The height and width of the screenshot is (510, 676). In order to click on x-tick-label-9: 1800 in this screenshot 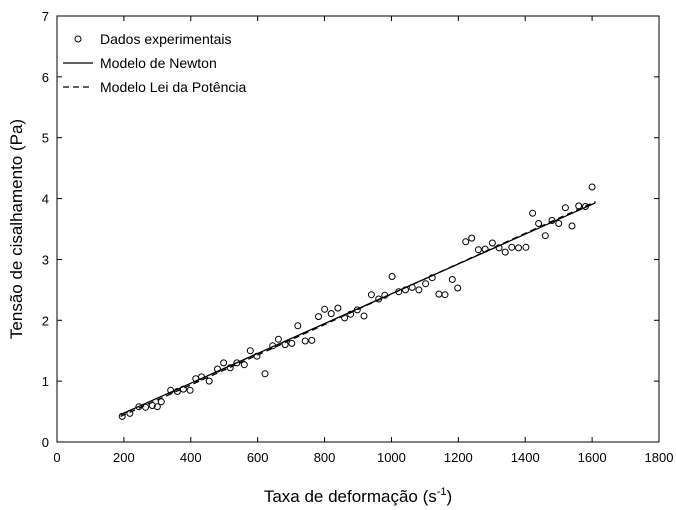, I will do `click(659, 457)`.